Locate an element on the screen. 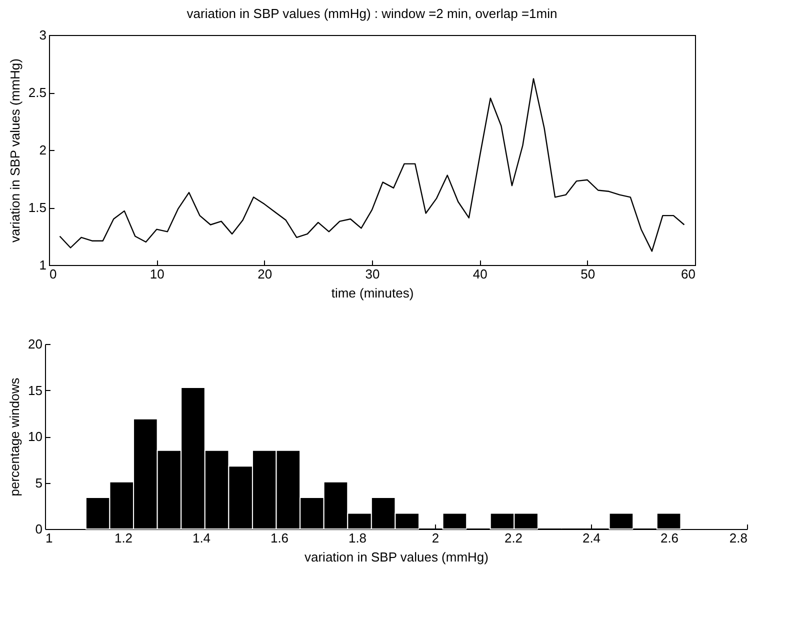 The height and width of the screenshot is (643, 790). x-tick-label: 1.8 is located at coordinates (357, 538).